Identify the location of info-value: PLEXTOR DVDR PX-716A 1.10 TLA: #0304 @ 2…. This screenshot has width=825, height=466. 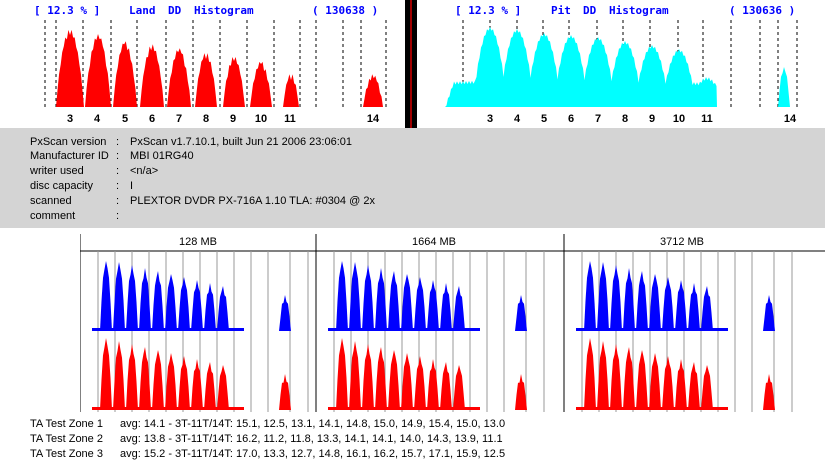
(252, 201).